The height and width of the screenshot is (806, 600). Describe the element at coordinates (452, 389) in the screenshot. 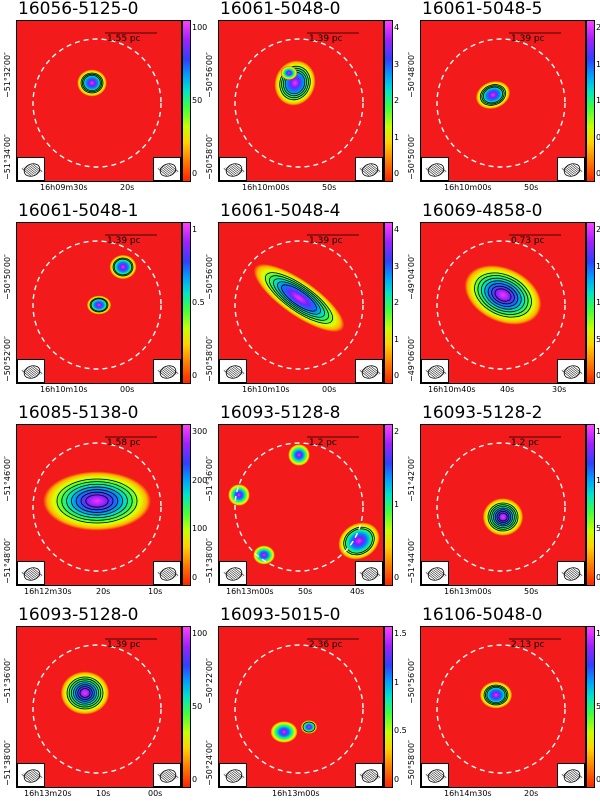

I see `x-tick-label: 16h10m40s` at that location.